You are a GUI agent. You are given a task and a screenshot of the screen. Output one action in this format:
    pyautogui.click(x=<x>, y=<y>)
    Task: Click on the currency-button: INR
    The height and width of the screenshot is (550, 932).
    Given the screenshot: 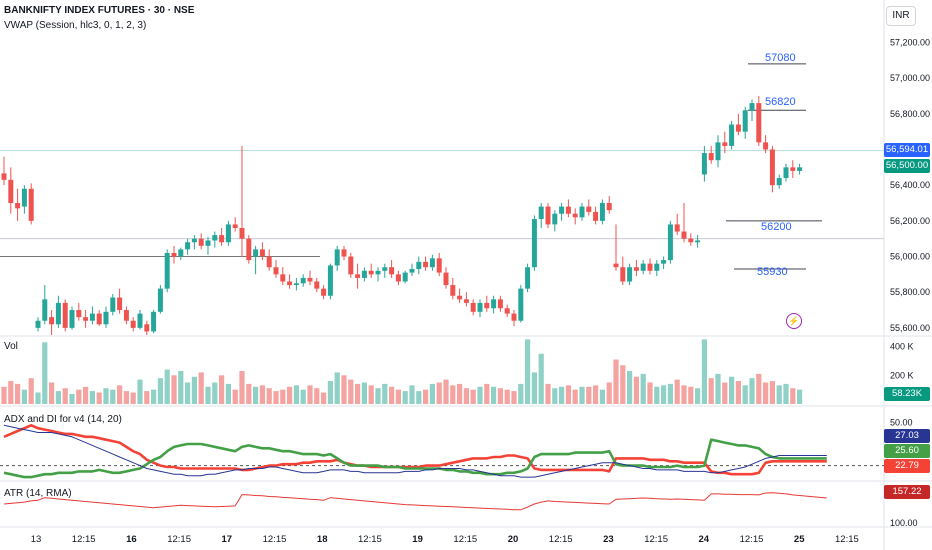 What is the action you would take?
    pyautogui.click(x=901, y=16)
    